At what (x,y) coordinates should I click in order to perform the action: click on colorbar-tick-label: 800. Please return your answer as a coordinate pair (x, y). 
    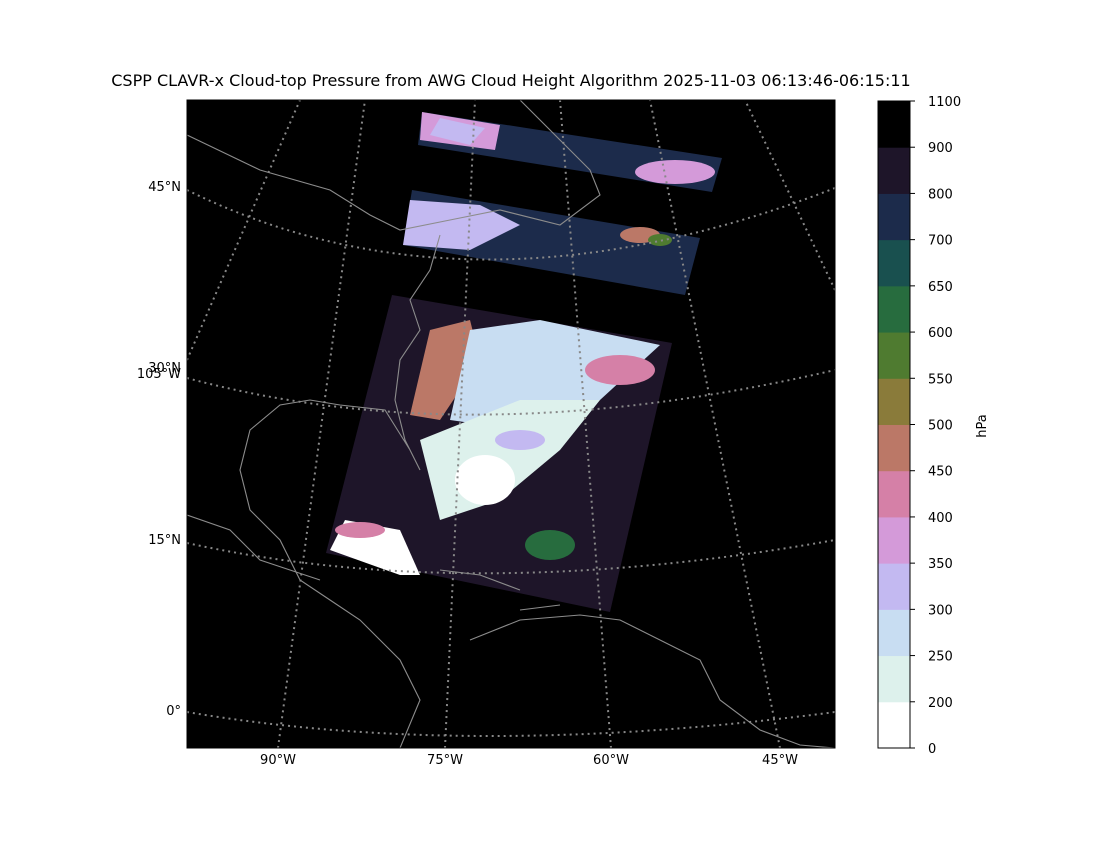
    Looking at the image, I should click on (940, 194).